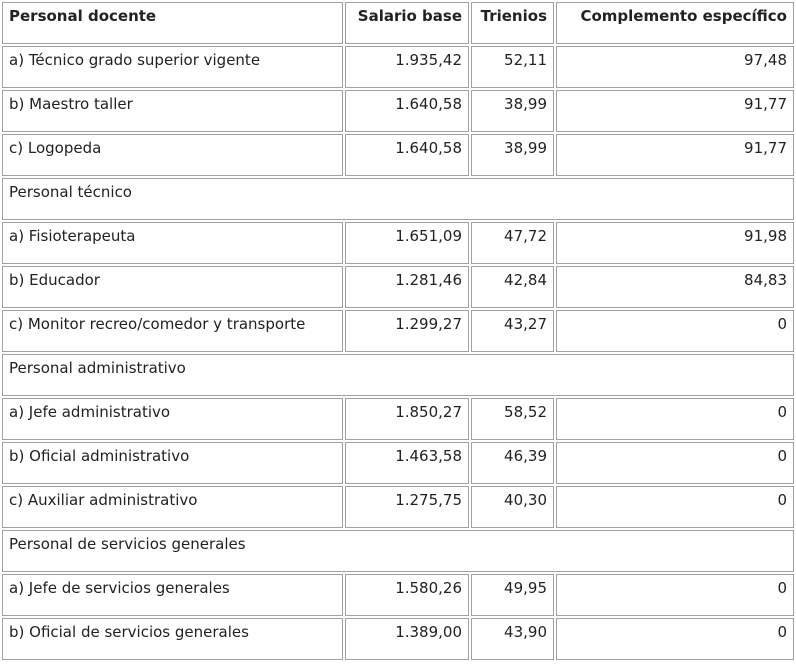  What do you see at coordinates (407, 419) in the screenshot?
I see `table-cell: 1.850,27` at bounding box center [407, 419].